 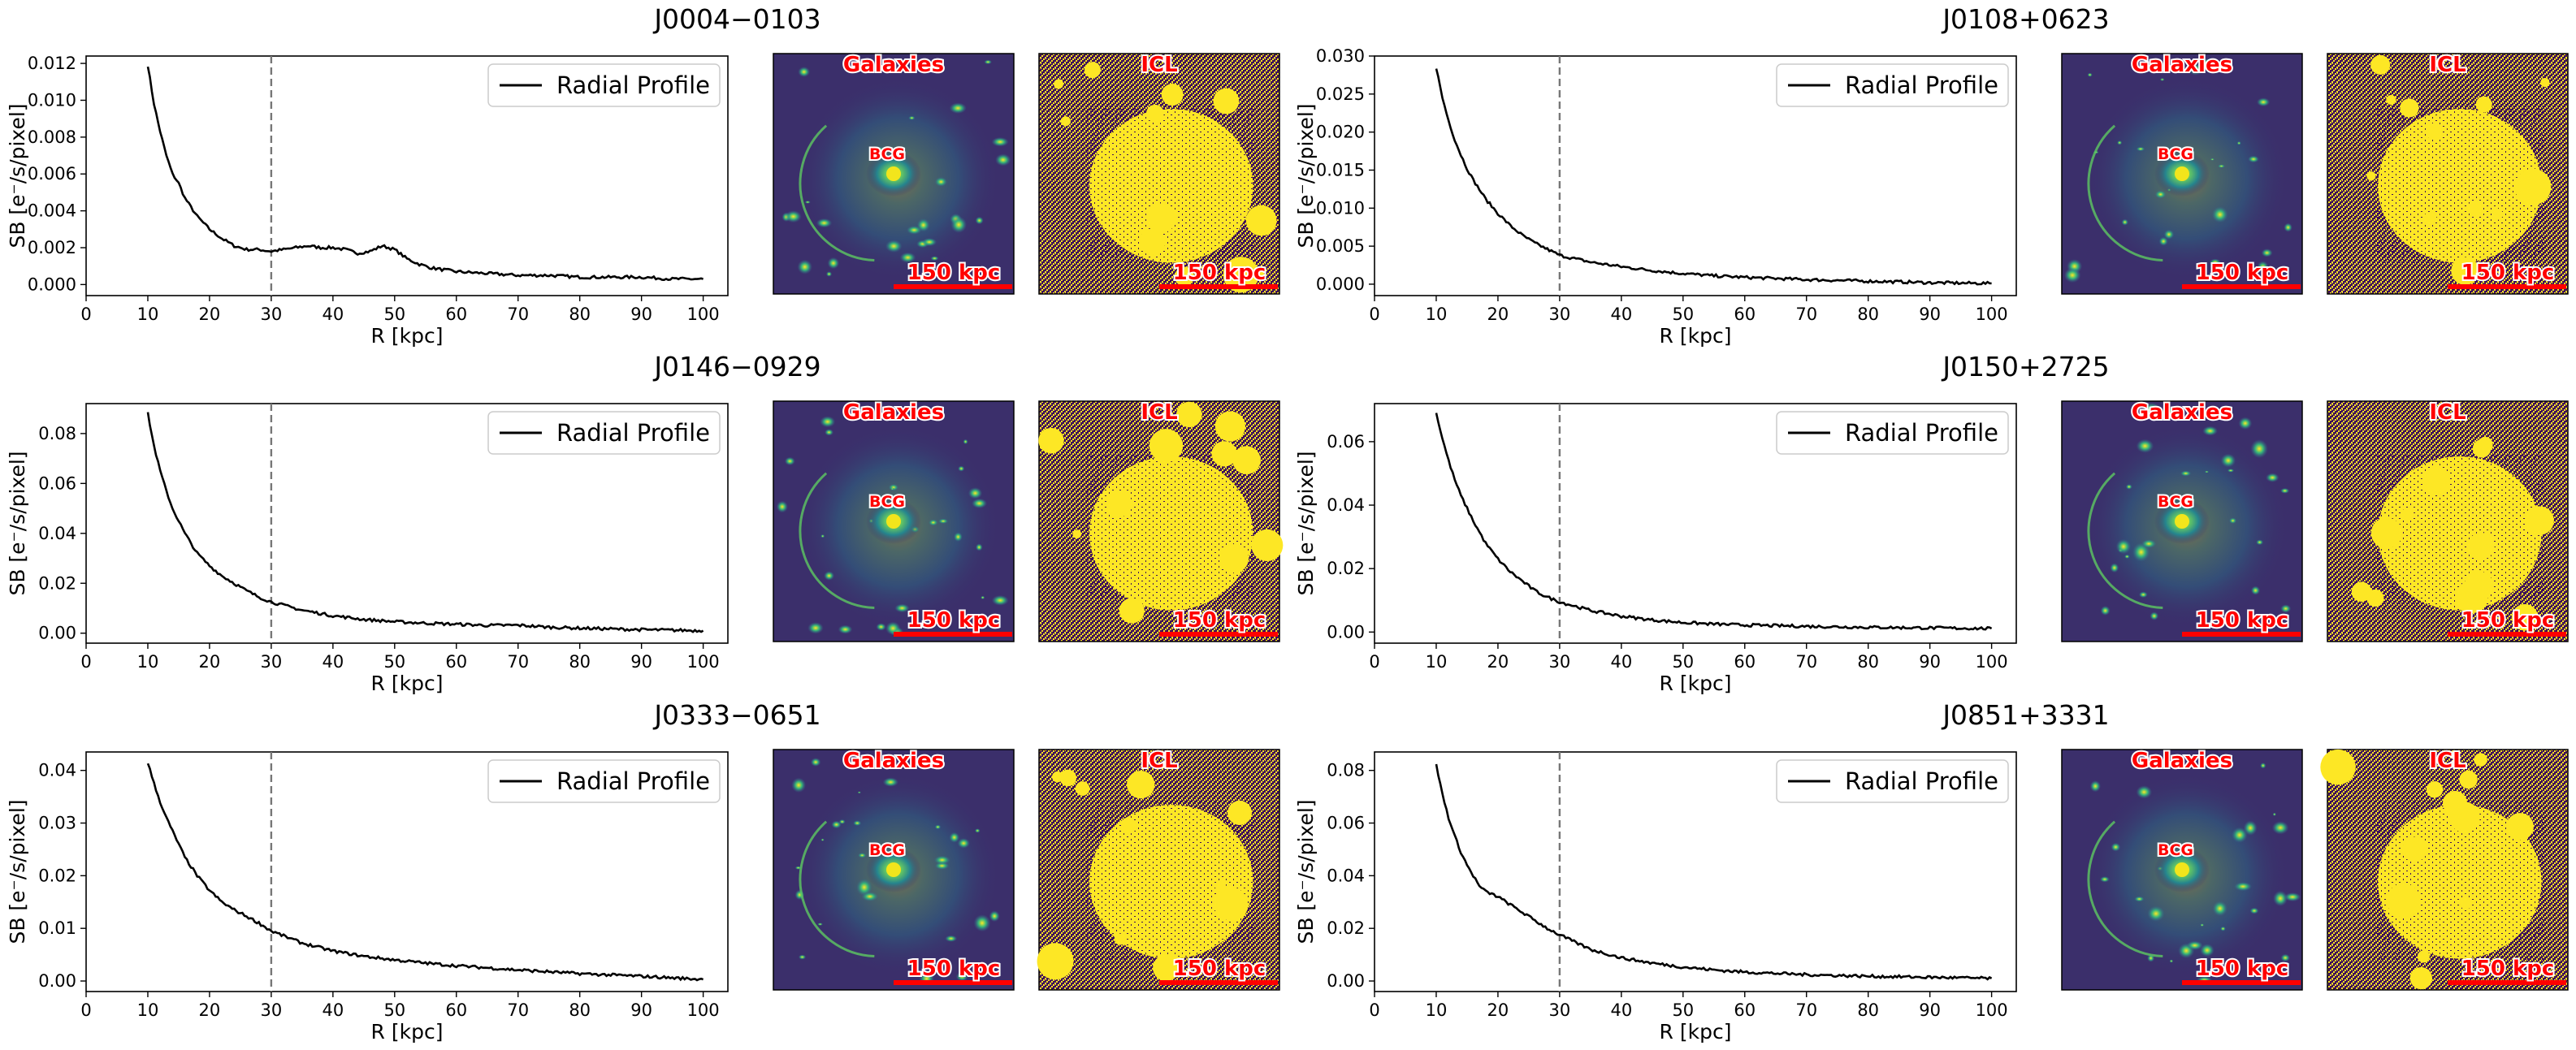 What do you see at coordinates (52, 284) in the screenshot?
I see `y-tick-label: 0.000` at bounding box center [52, 284].